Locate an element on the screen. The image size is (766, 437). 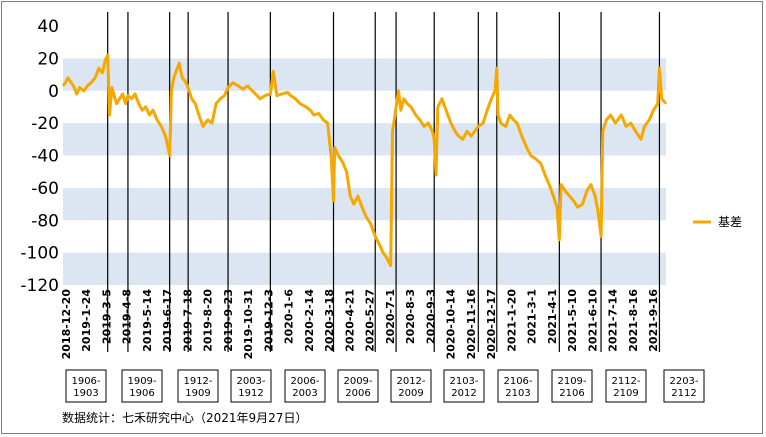
contract-label: 1909 is located at coordinates (197, 393).